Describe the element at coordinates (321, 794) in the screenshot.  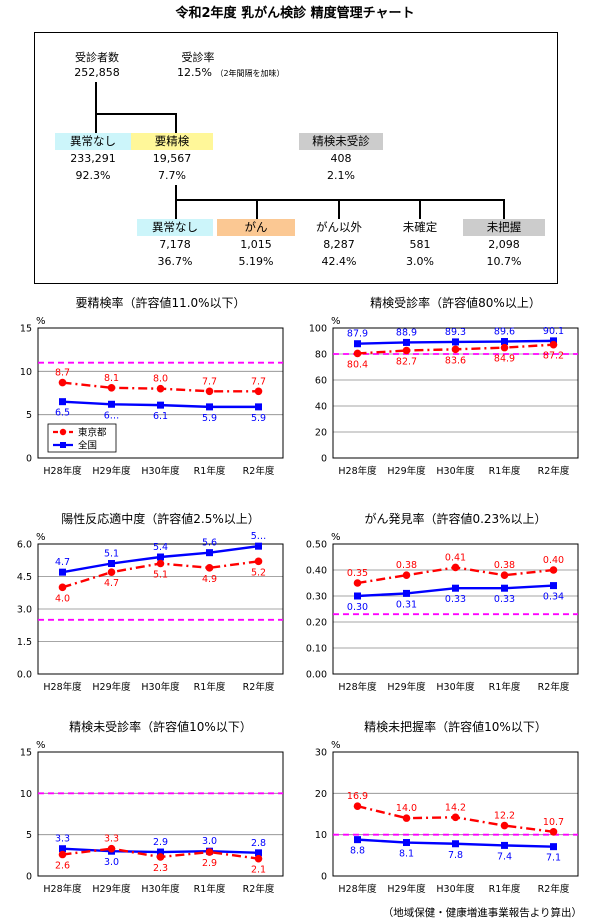
I see `y-tick-label: 20` at that location.